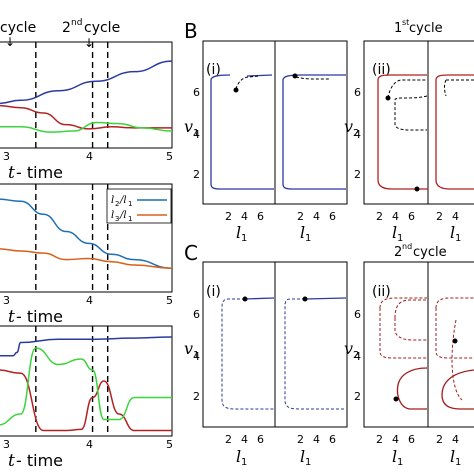 The width and height of the screenshot is (474, 474). I want to click on plot-a-bottom: 3 4 5 t - time, so click(86, 398).